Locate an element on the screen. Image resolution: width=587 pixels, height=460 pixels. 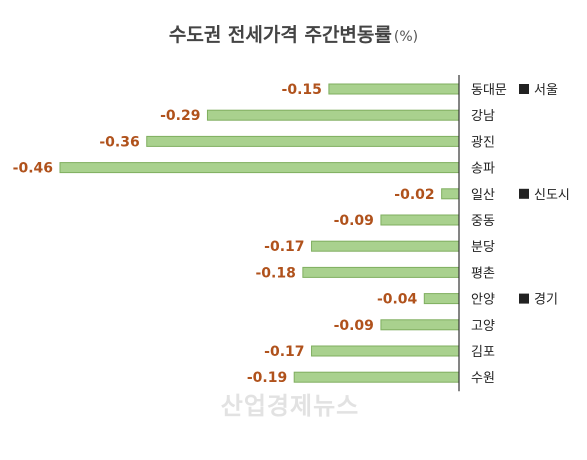
category-label-광진: 광진 is located at coordinates (483, 142).